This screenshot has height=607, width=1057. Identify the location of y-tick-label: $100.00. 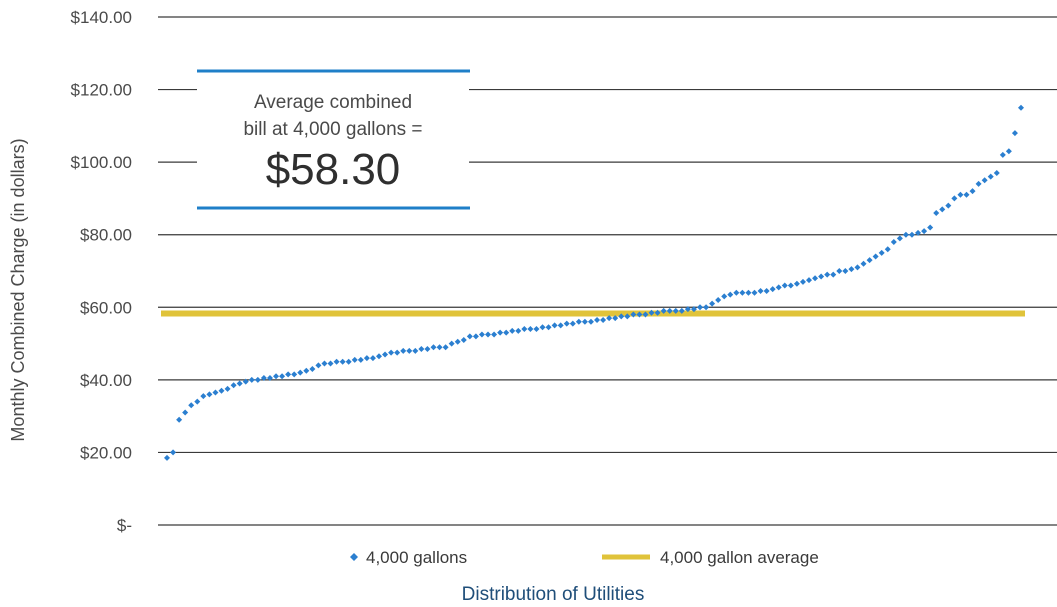
(101, 162).